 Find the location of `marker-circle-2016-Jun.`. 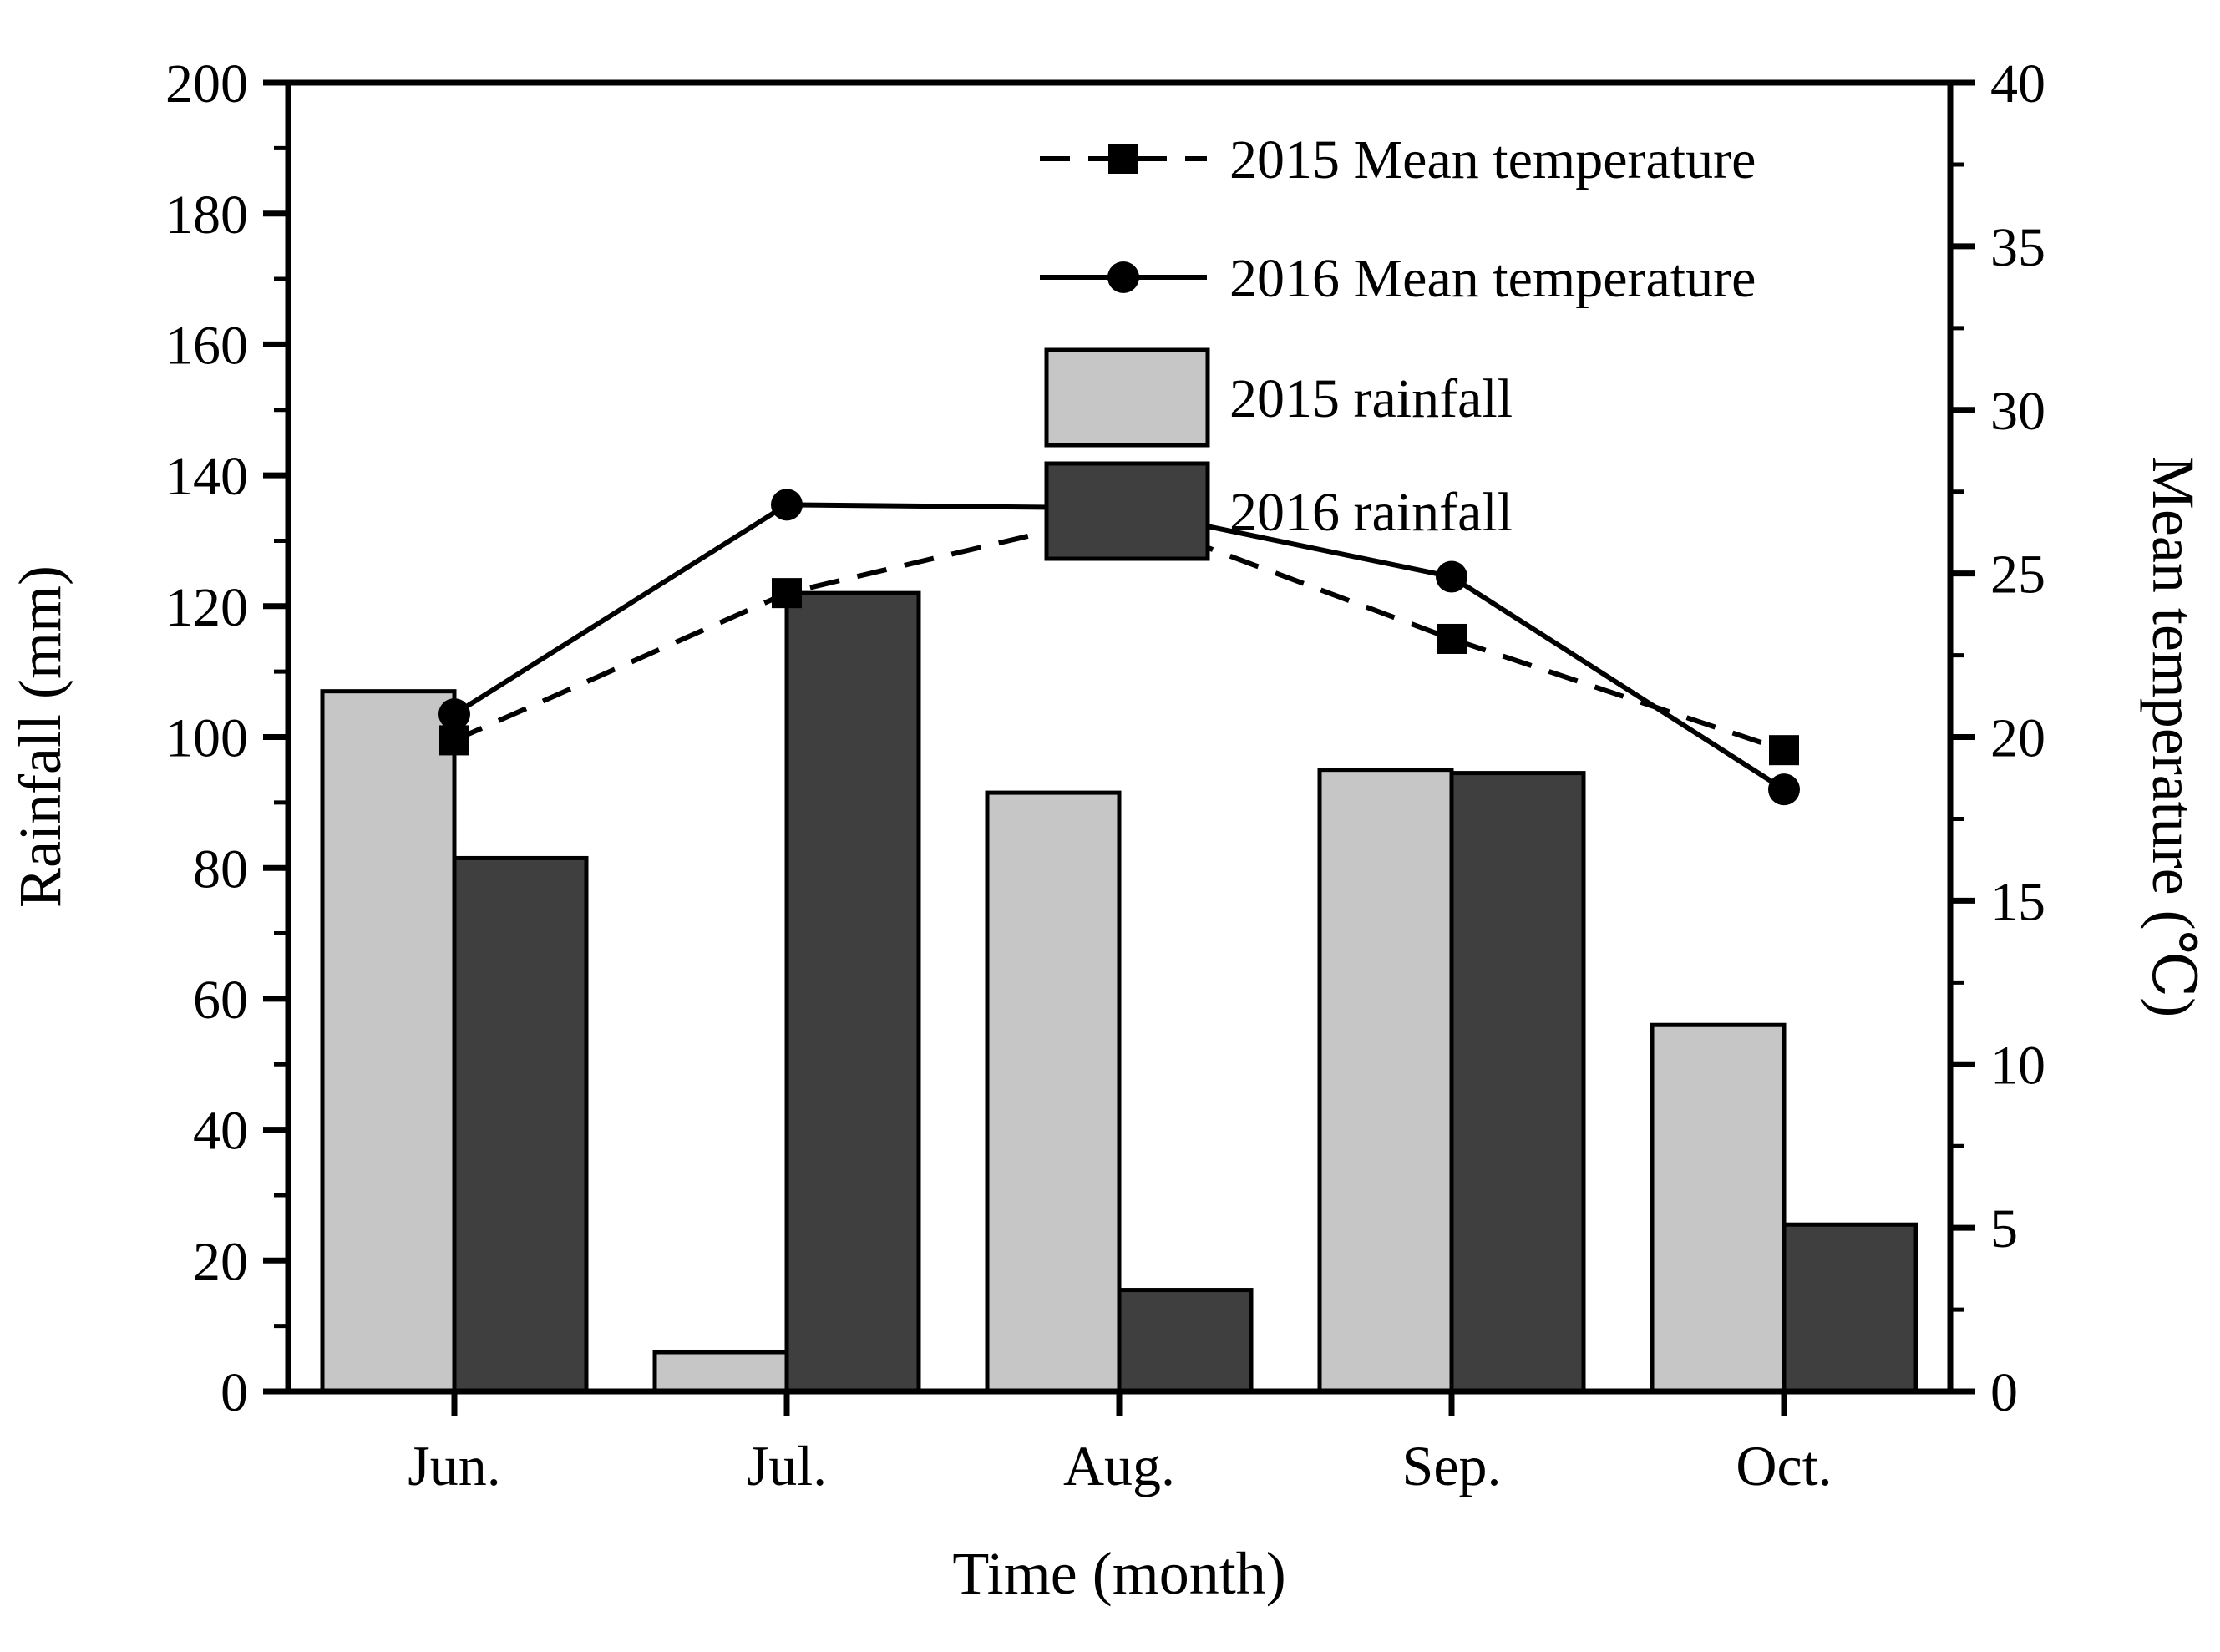

marker-circle-2016-Jun. is located at coordinates (454, 714).